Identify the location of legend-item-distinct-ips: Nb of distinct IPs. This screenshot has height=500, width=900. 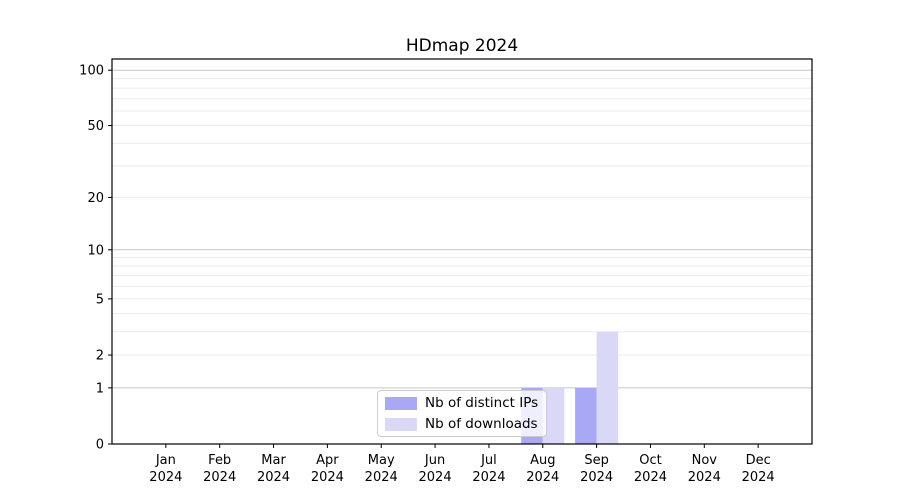
(465, 403).